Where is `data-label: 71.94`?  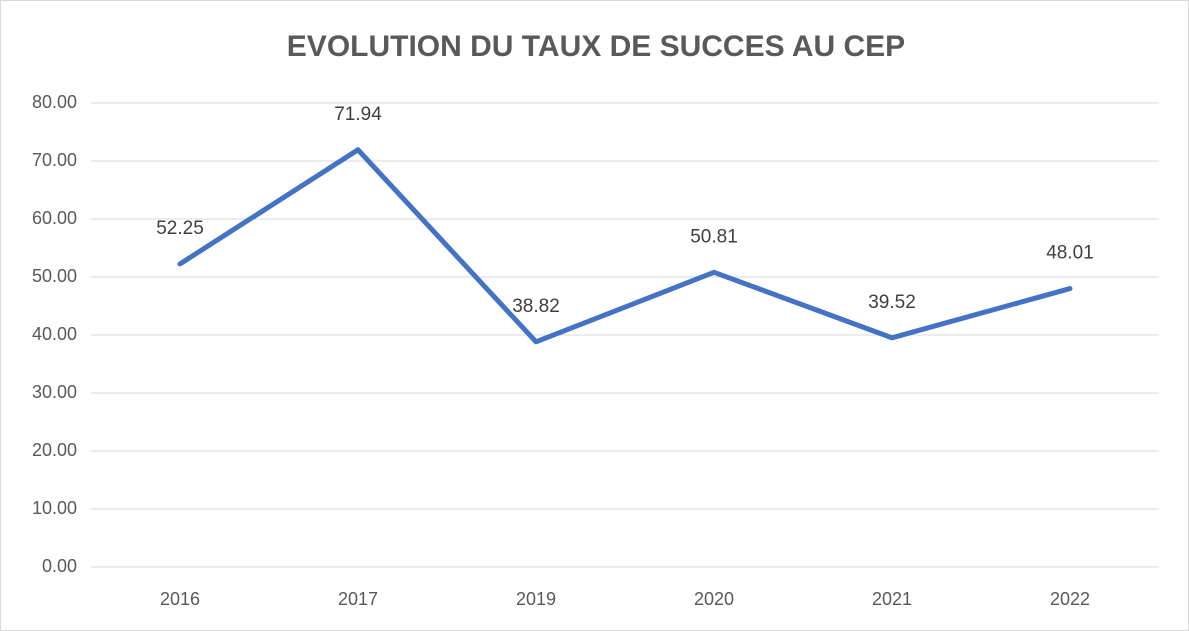 data-label: 71.94 is located at coordinates (358, 114).